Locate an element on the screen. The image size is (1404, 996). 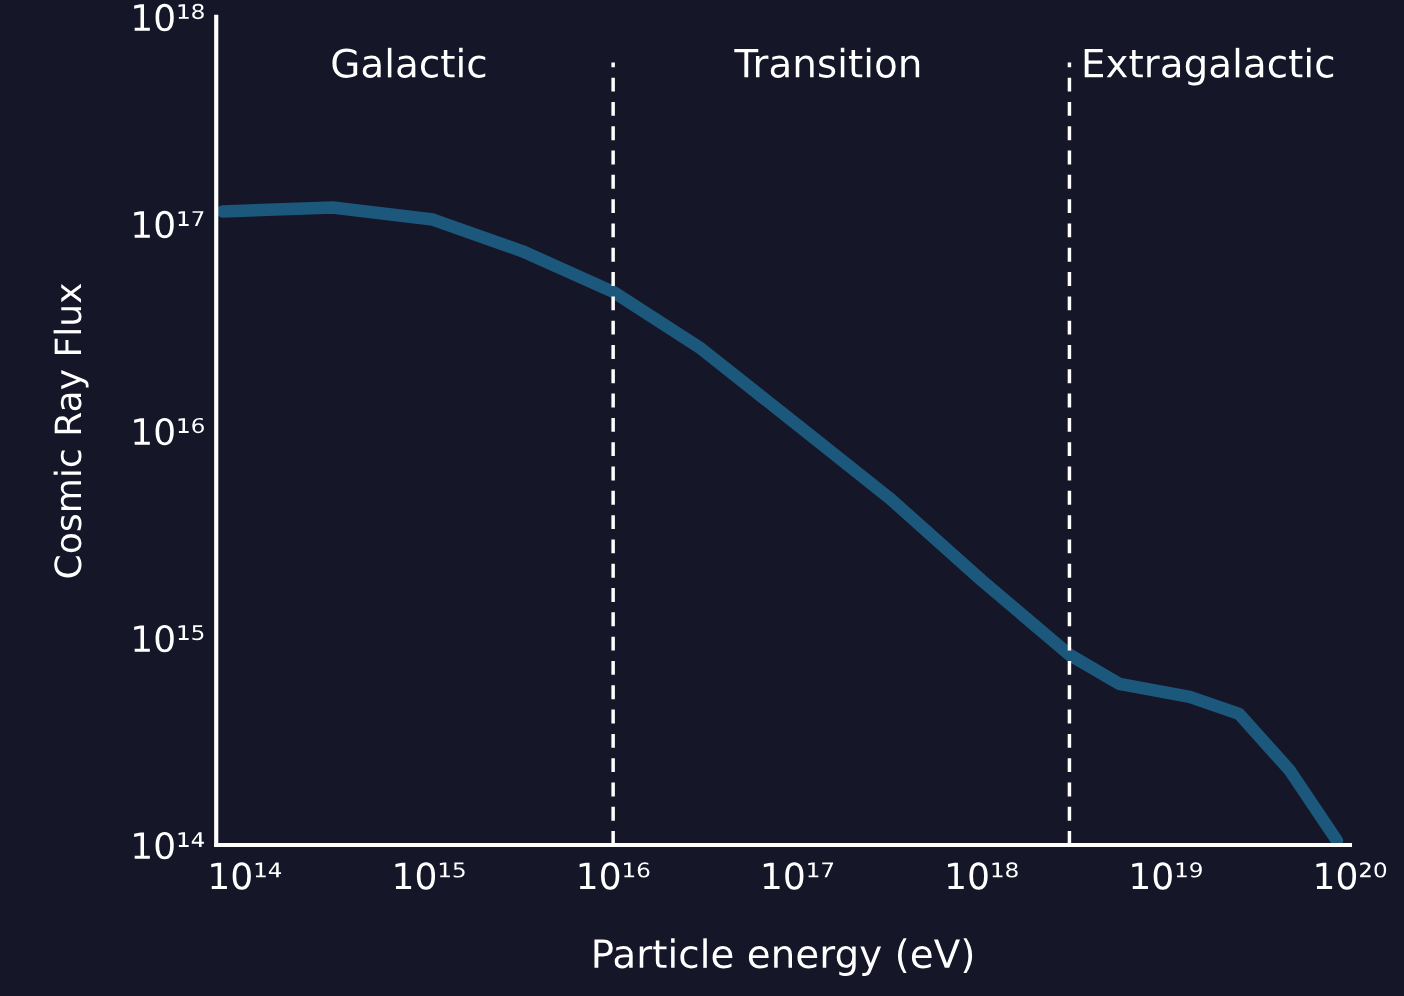
y-tick-label: 10¹⁴ is located at coordinates (169, 845).